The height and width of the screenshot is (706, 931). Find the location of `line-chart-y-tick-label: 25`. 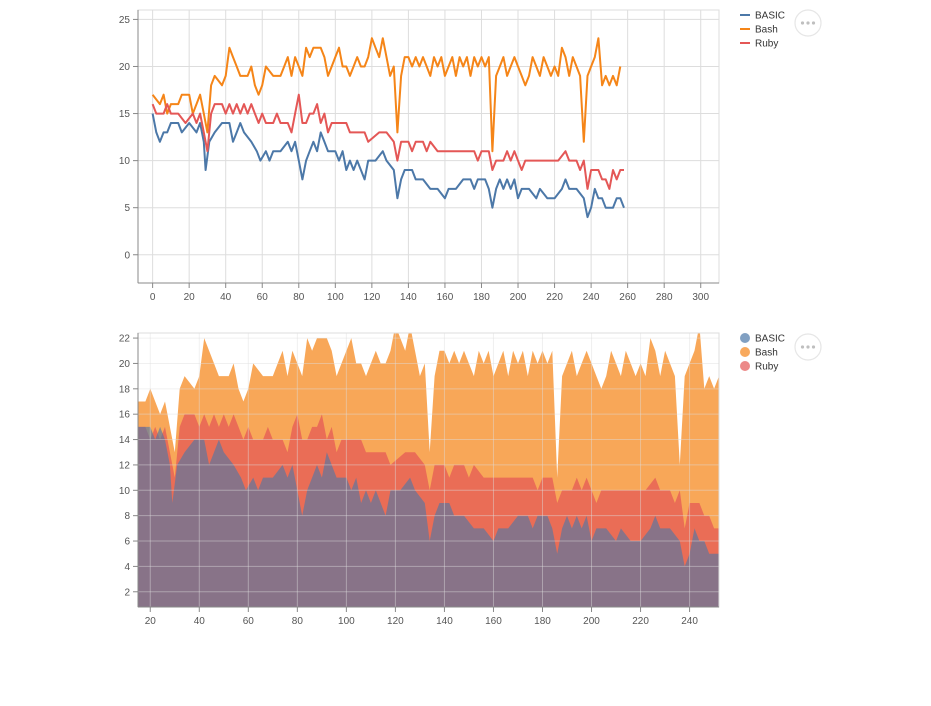

line-chart-y-tick-label: 25 is located at coordinates (125, 20).